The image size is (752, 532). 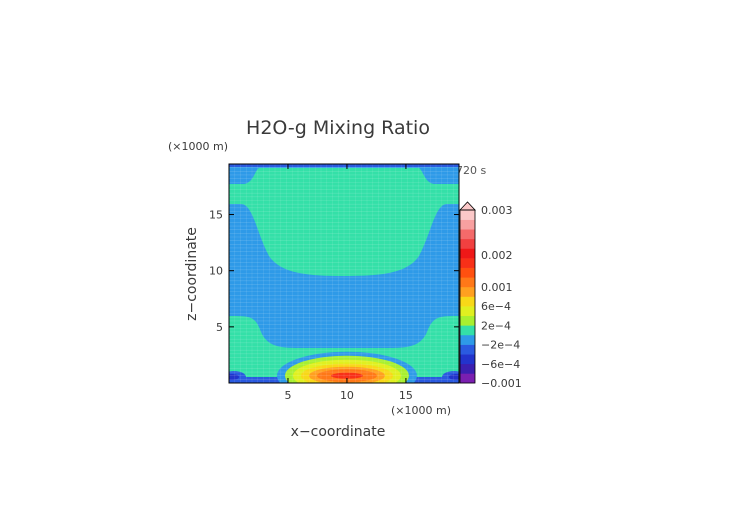 I want to click on colorbar-label: 0.001, so click(x=497, y=287).